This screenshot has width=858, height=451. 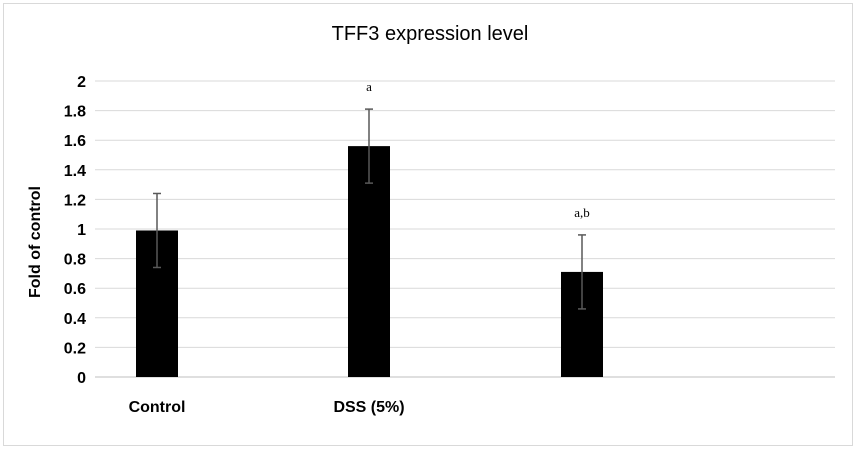 What do you see at coordinates (75, 171) in the screenshot?
I see `y-tick-label: 1.4` at bounding box center [75, 171].